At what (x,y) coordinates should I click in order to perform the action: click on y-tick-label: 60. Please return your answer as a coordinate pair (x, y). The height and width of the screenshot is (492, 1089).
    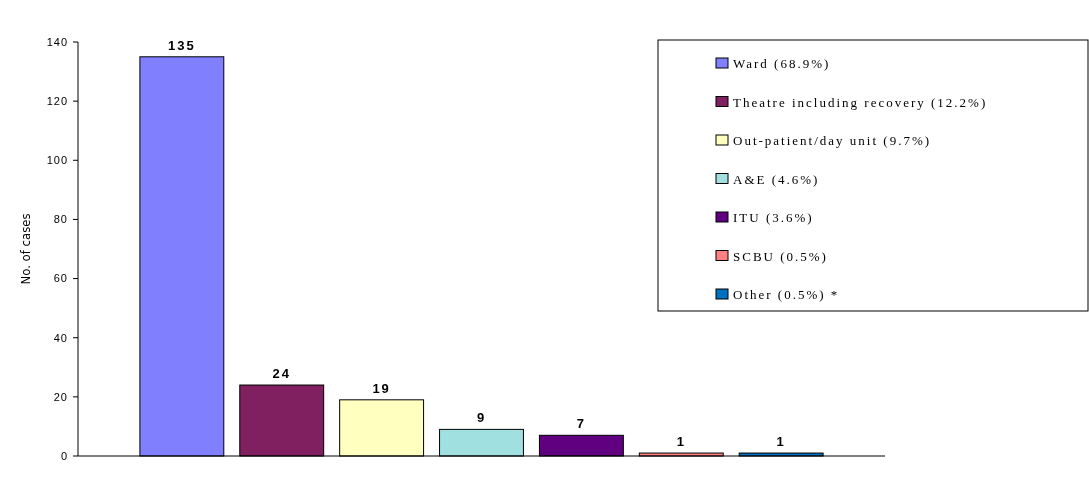
    Looking at the image, I should click on (60, 278).